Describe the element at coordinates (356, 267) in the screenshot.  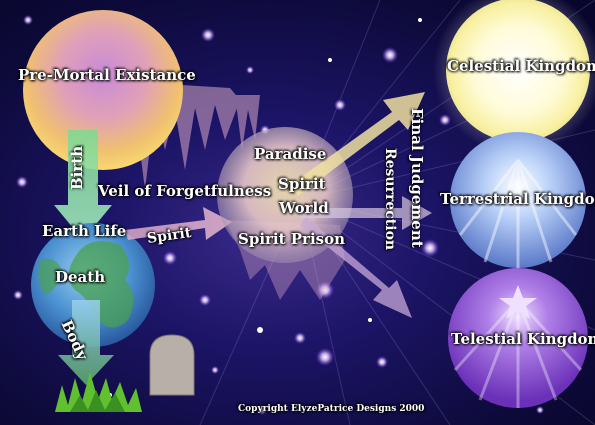
I see `arrow-to-telestial` at that location.